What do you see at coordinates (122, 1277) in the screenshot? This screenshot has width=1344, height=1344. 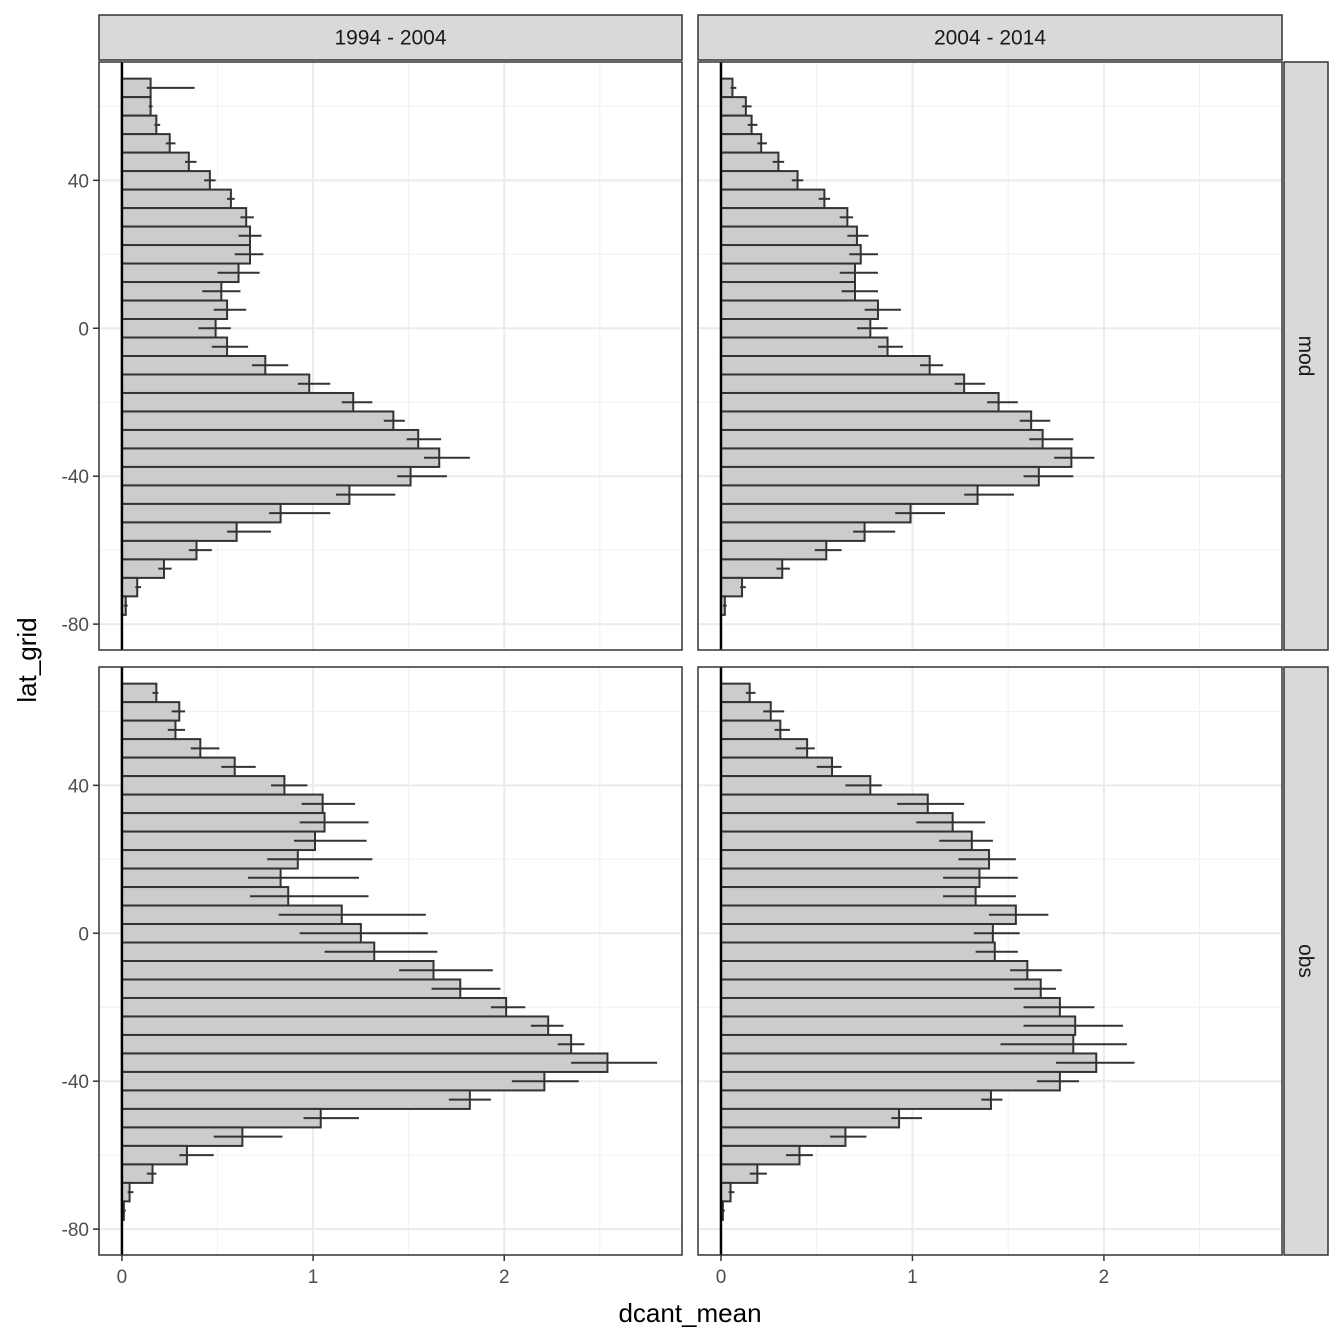 I see `x-tick-label: 0` at bounding box center [122, 1277].